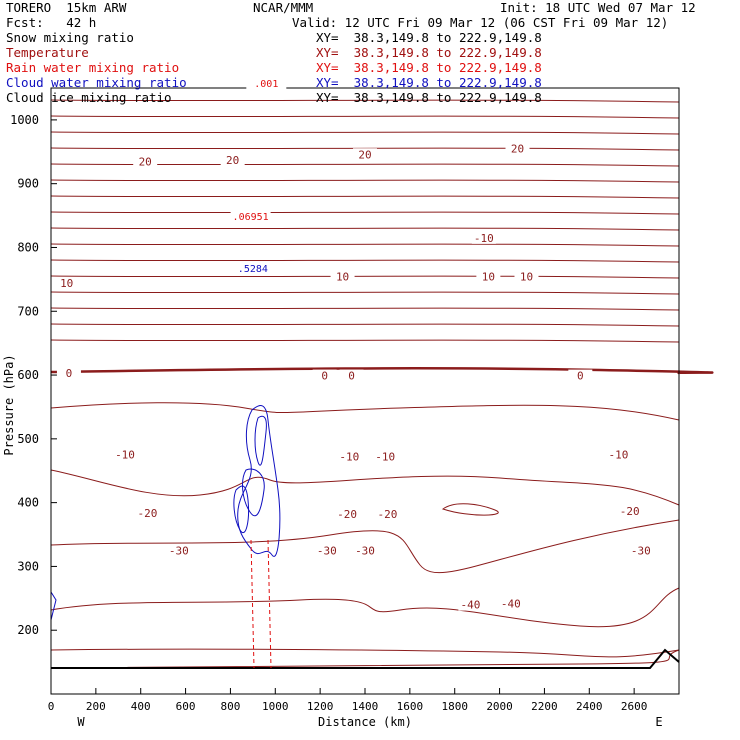  I want to click on temperature-label-11: -10, so click(349, 457).